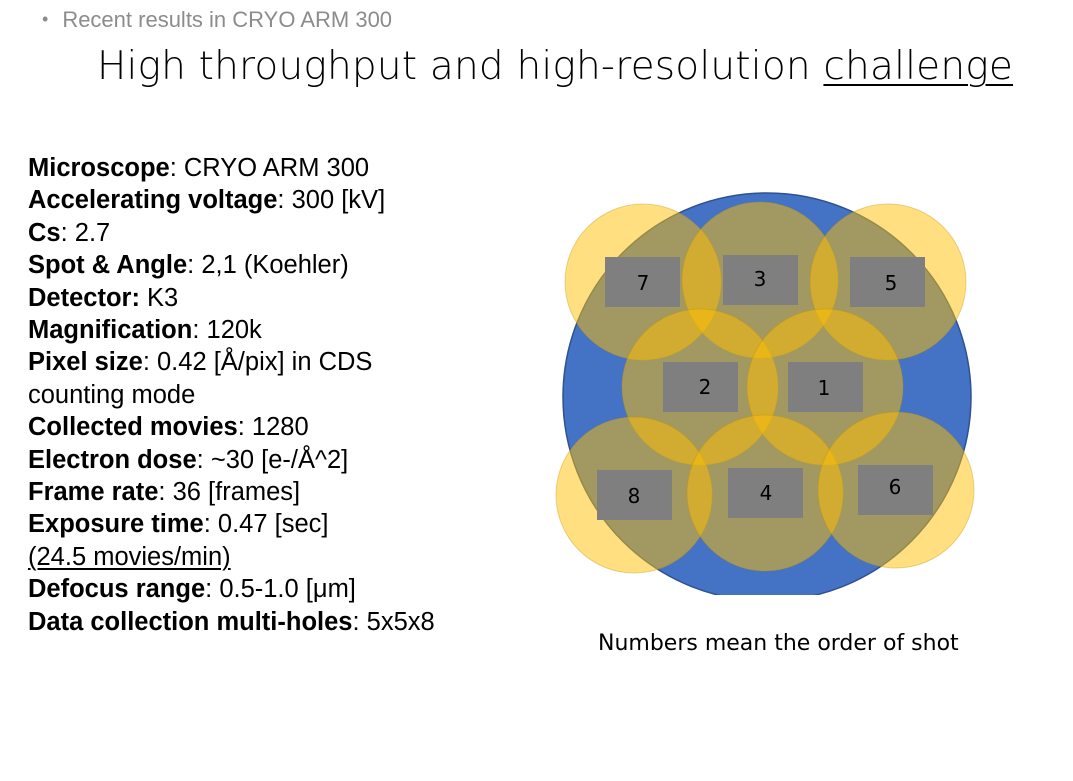  Describe the element at coordinates (778, 643) in the screenshot. I see `diagram-caption: Numbers mean the order of shot` at that location.